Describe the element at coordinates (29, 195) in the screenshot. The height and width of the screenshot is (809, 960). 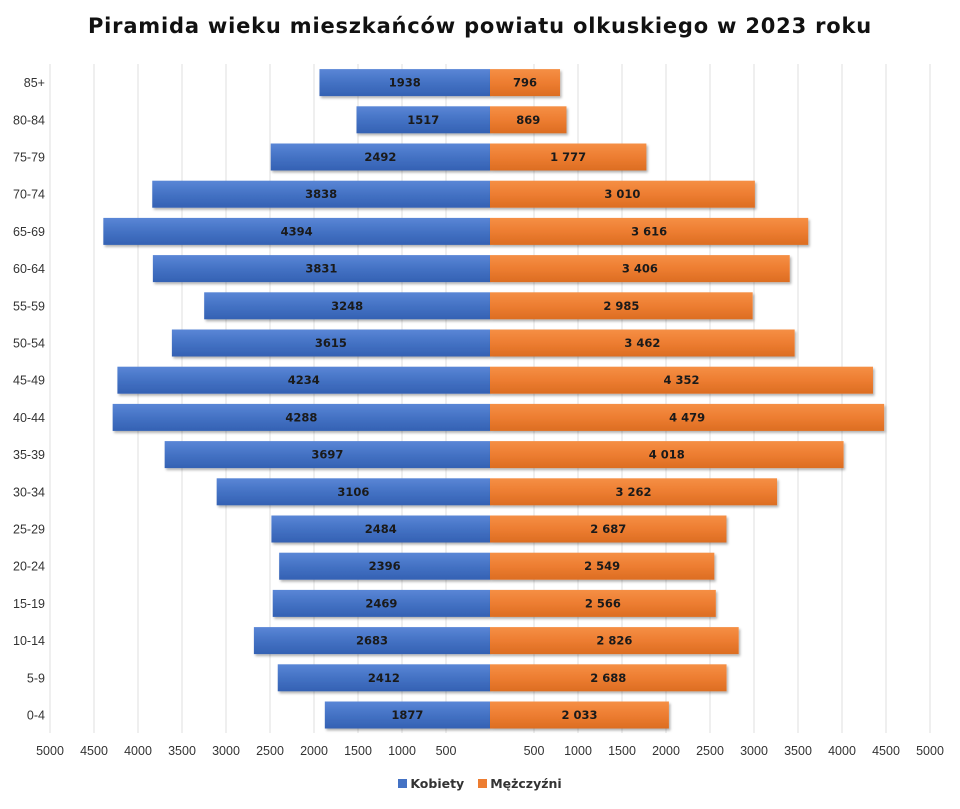
I see `category-label: 70-74` at that location.